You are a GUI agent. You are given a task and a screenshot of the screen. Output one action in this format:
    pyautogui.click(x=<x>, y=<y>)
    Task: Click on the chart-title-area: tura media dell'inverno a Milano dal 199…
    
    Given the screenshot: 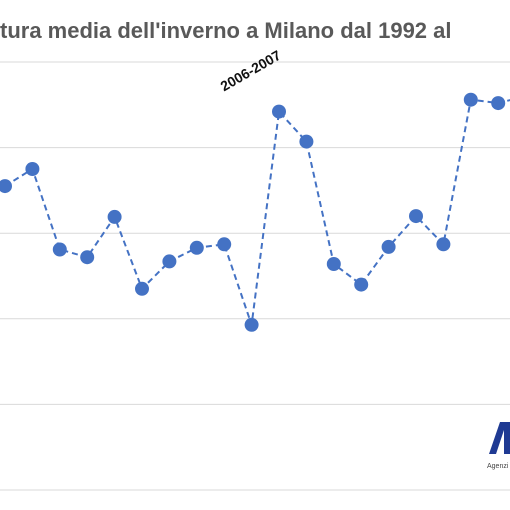 What is the action you would take?
    pyautogui.click(x=255, y=30)
    